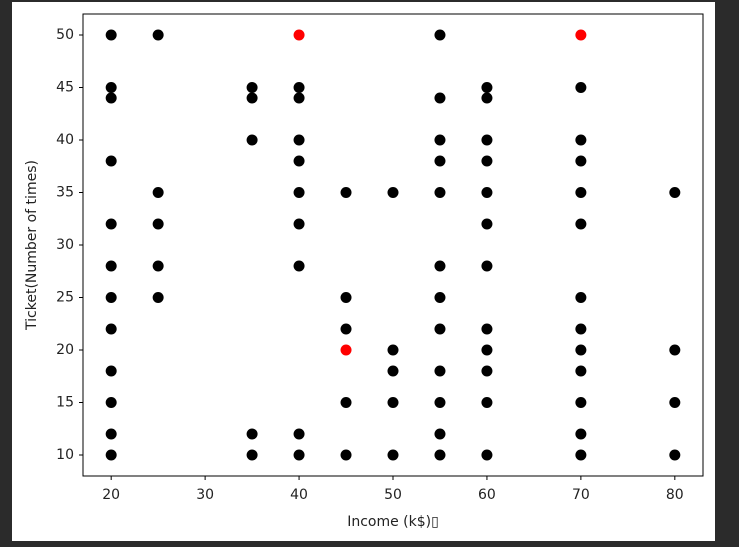 The width and height of the screenshot is (739, 547). What do you see at coordinates (65, 455) in the screenshot?
I see `y-tick-label: 10` at bounding box center [65, 455].